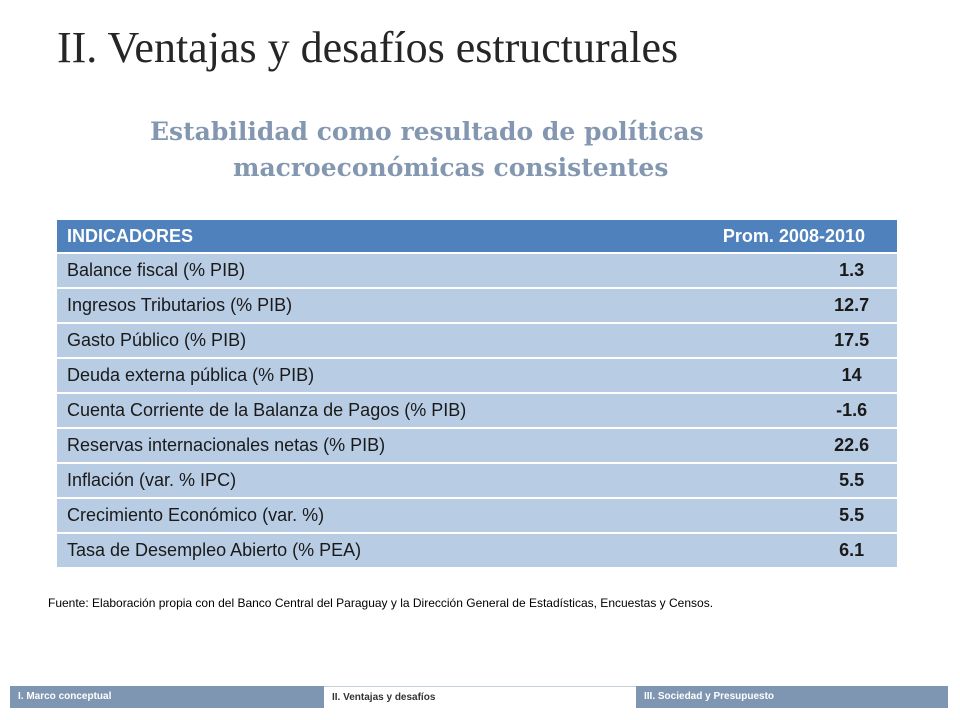 The width and height of the screenshot is (960, 720). Describe the element at coordinates (451, 167) in the screenshot. I see `subtitle-line-2: macroeconómicas consistentes` at that location.